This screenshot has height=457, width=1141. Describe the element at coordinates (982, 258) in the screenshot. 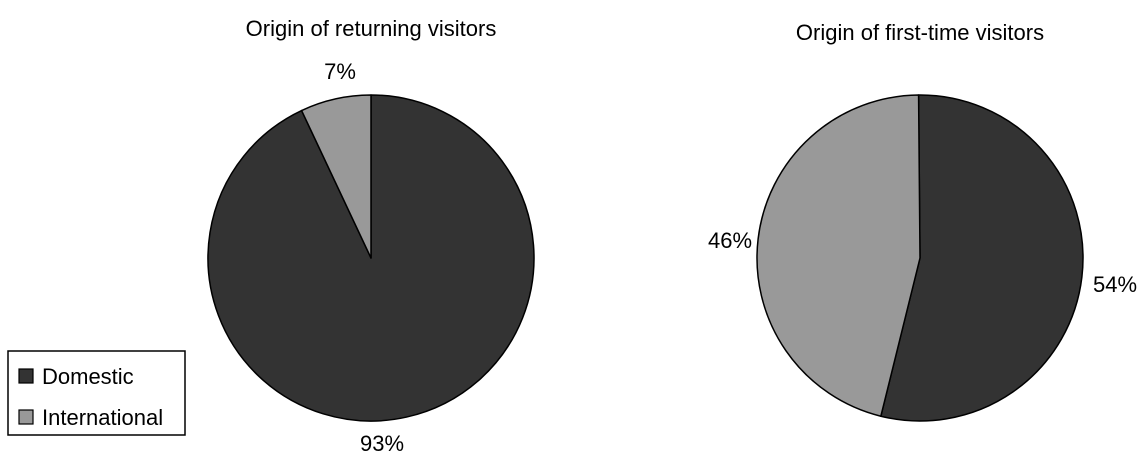

I see `pie-slice-domestic` at that location.